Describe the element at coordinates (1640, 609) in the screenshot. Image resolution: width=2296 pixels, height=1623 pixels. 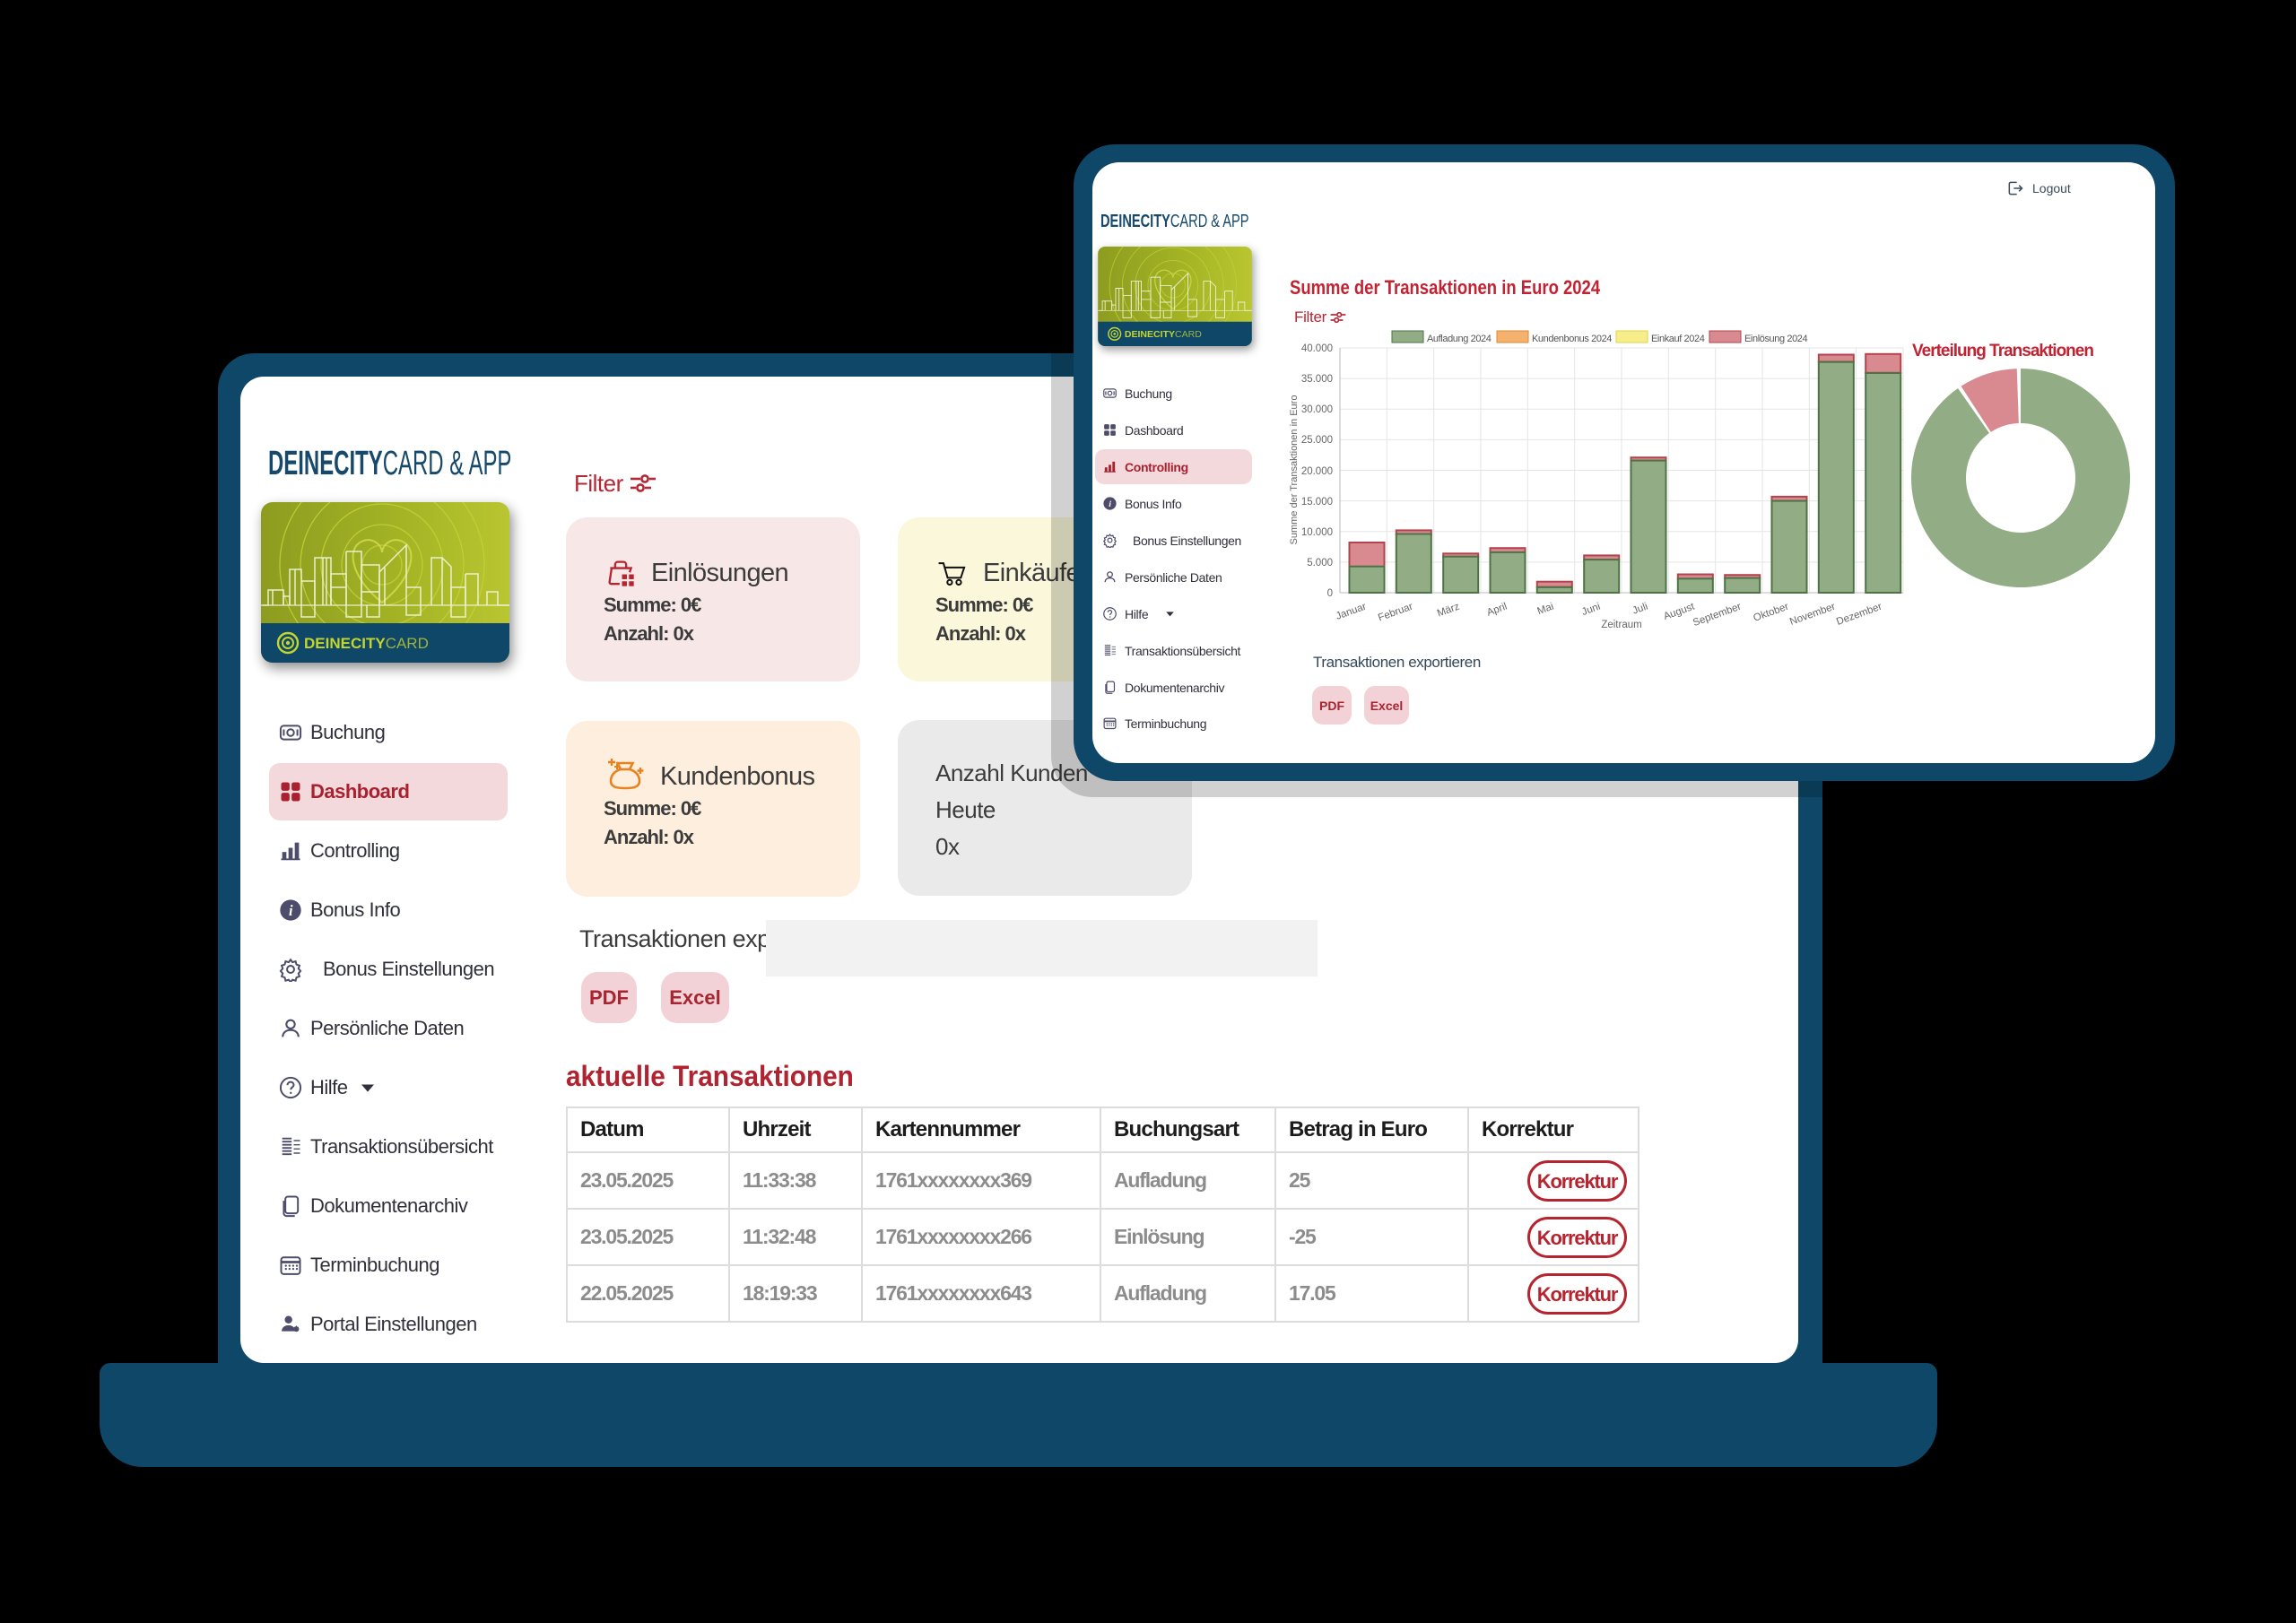
I see `svg-text: Juli` at that location.